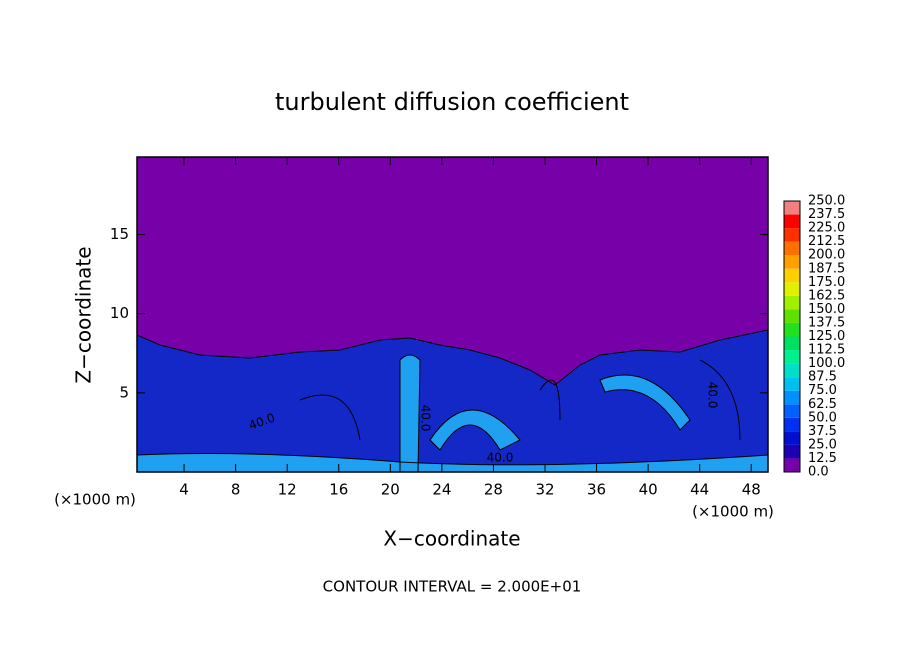 This screenshot has width=904, height=658. What do you see at coordinates (493, 490) in the screenshot?
I see `x-tick-label: 28` at bounding box center [493, 490].